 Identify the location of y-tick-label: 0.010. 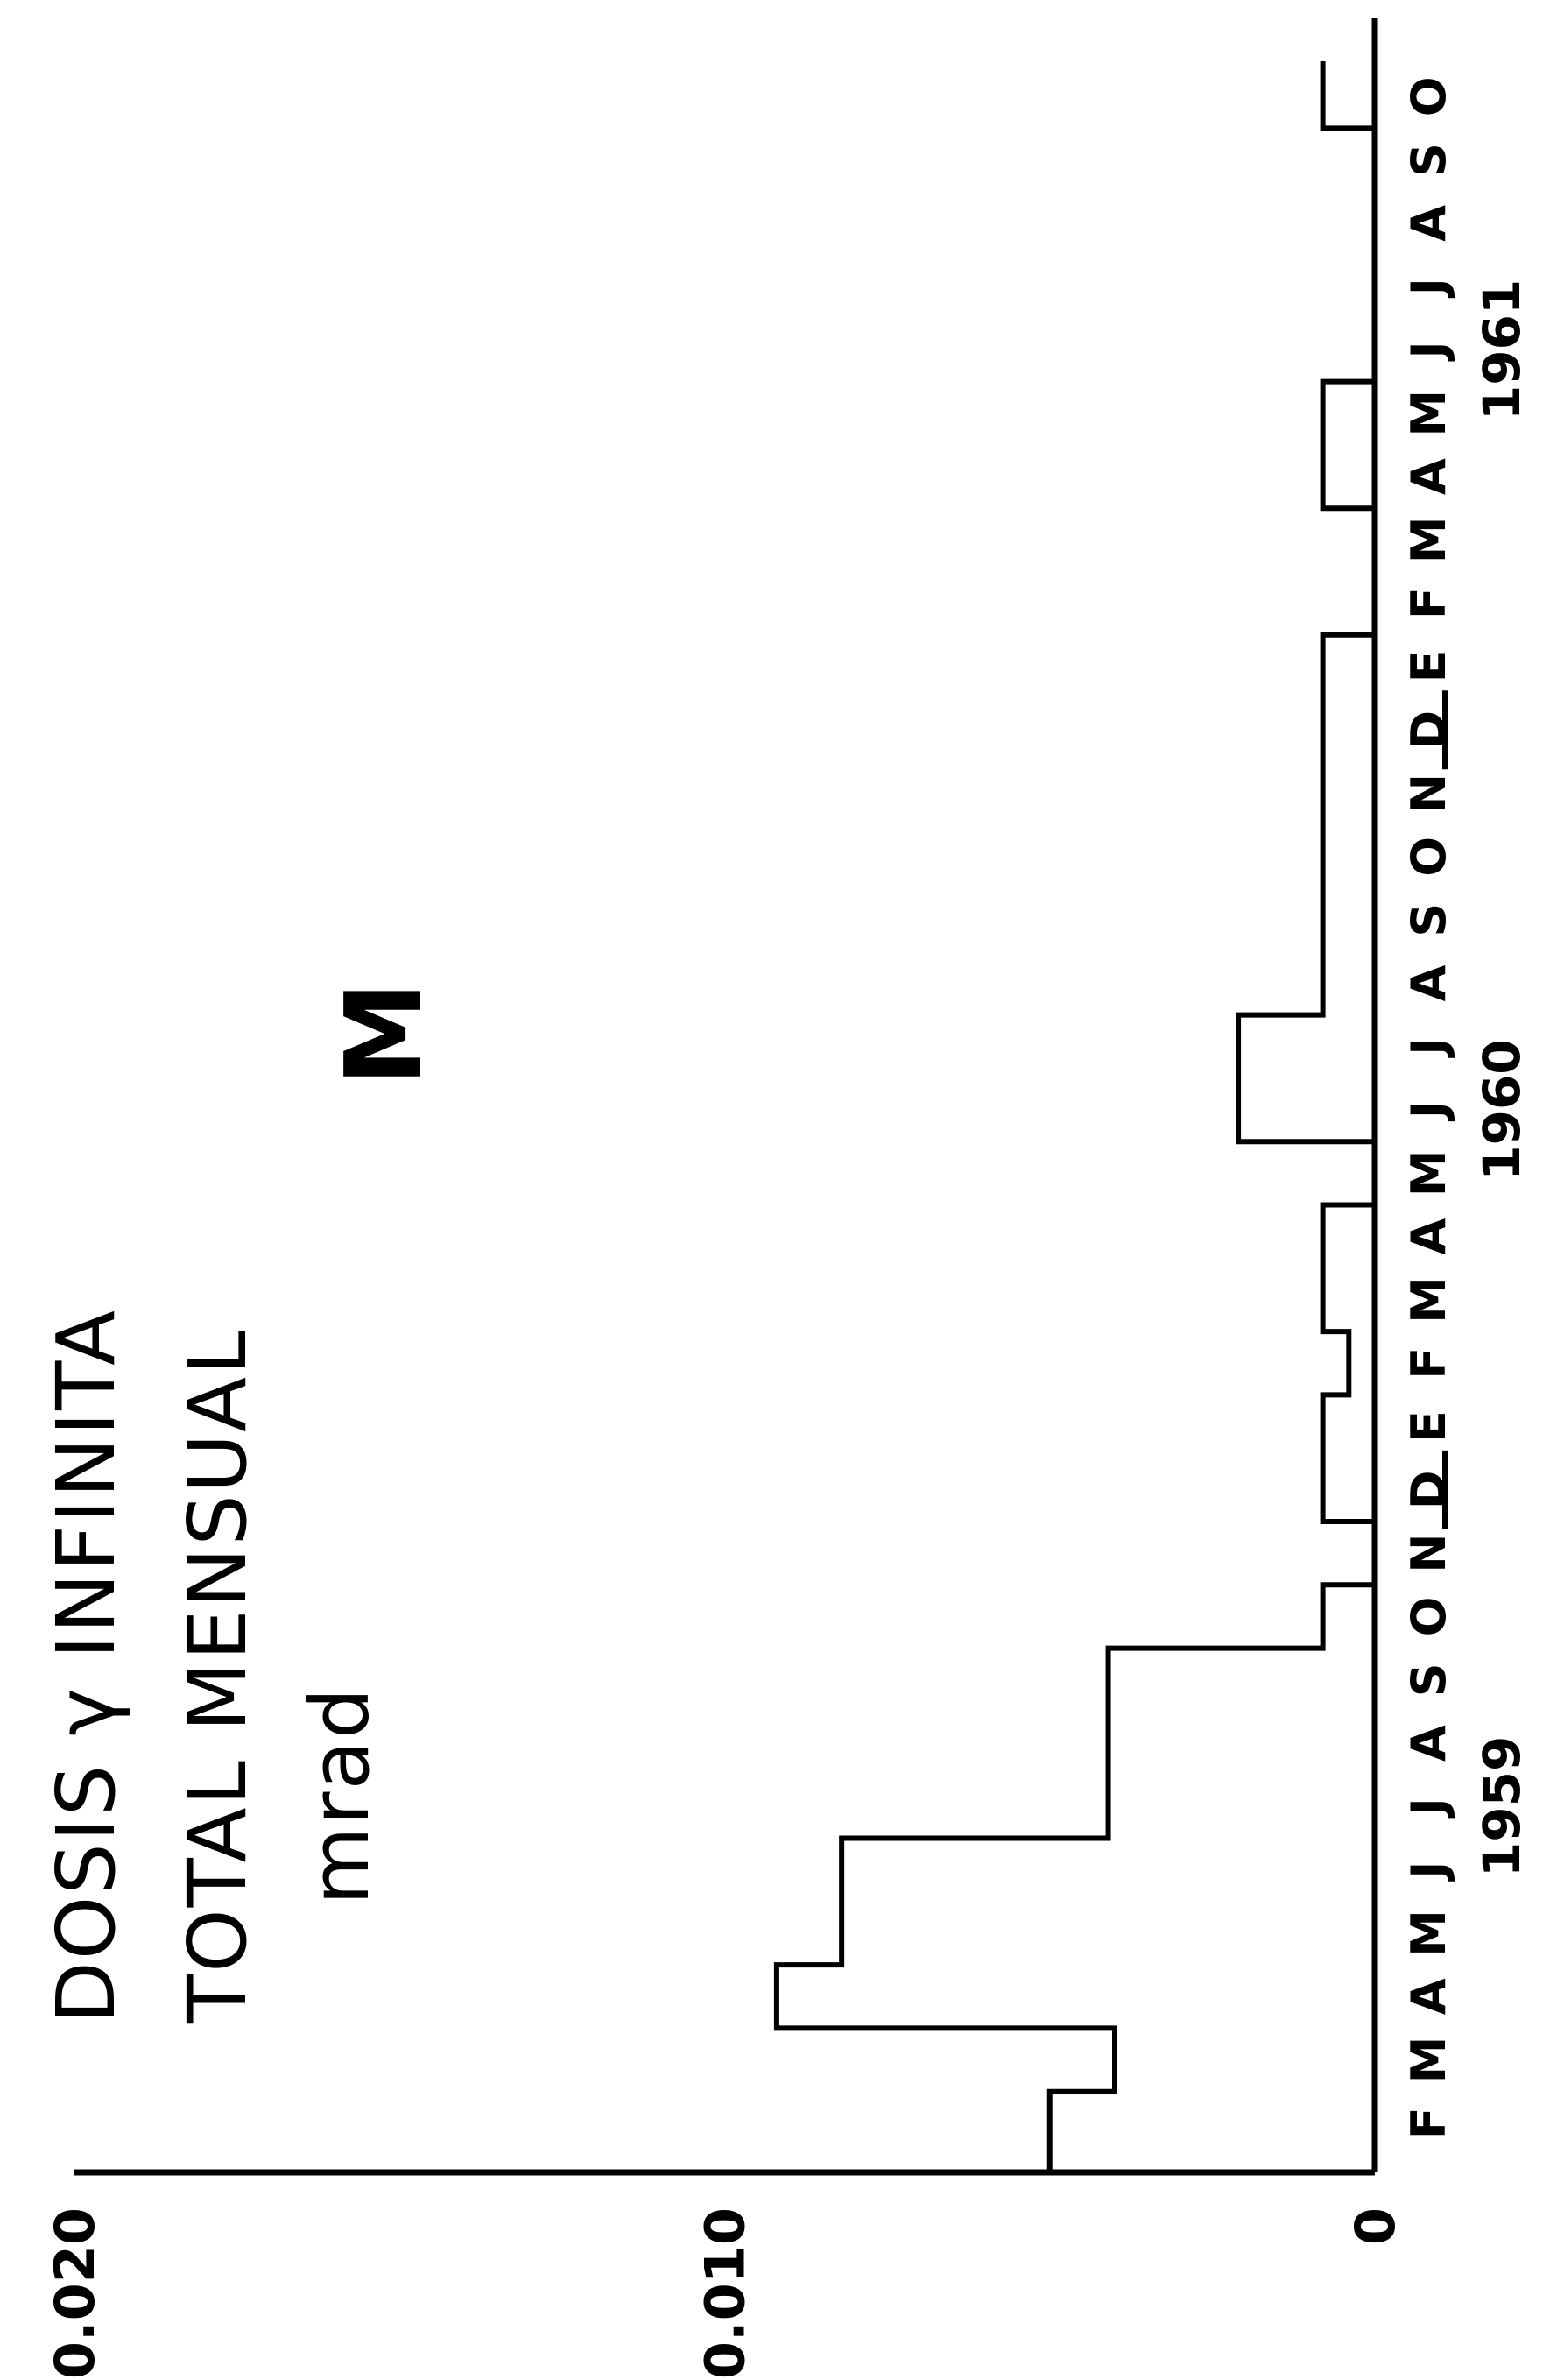
(725, 2293).